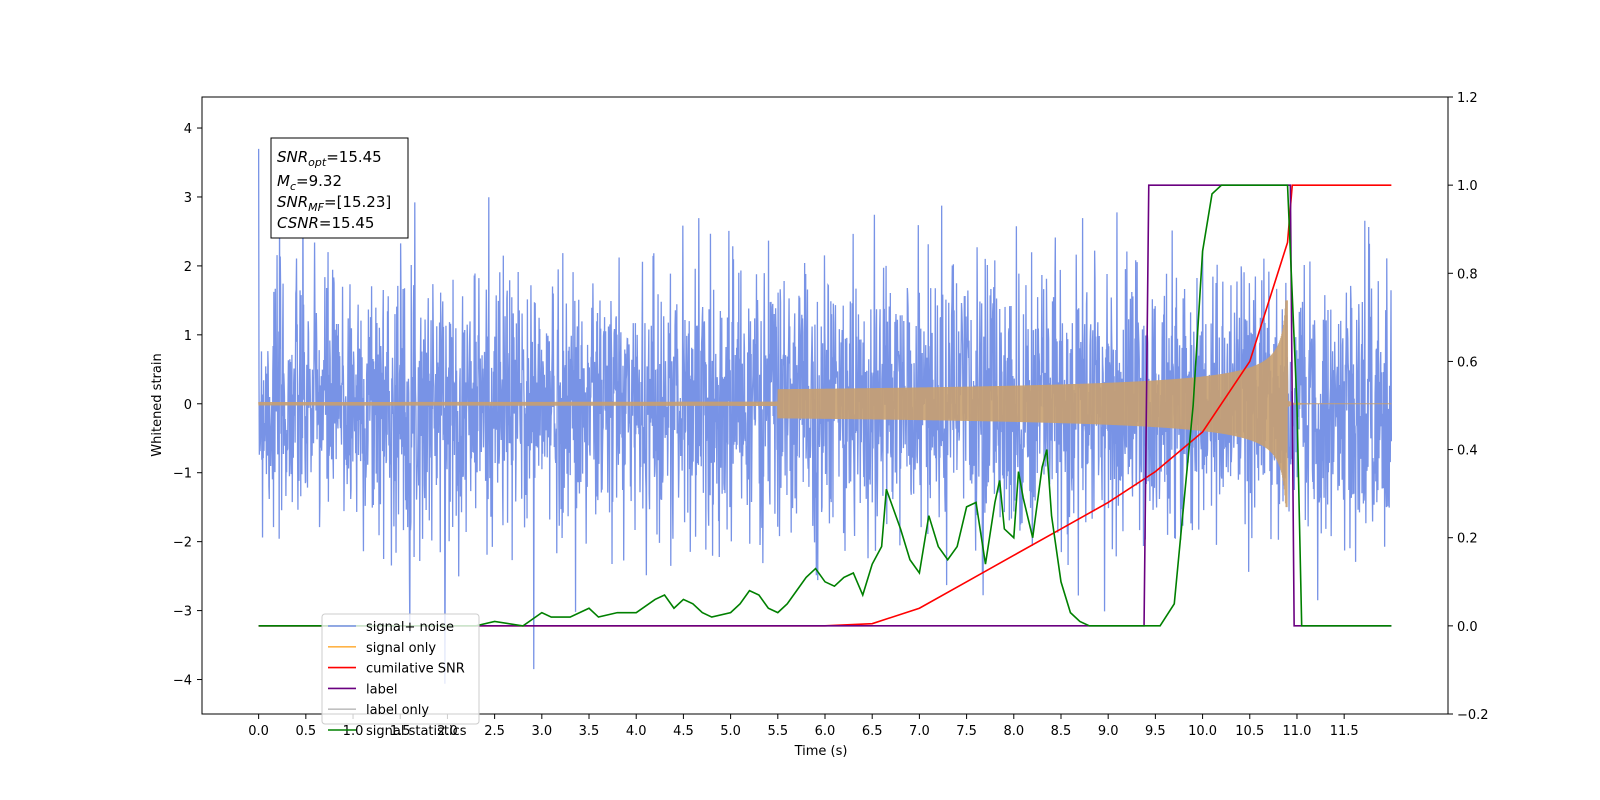 This screenshot has width=1600, height=800. What do you see at coordinates (1467, 274) in the screenshot?
I see `y-right-tick-label: 0.8` at bounding box center [1467, 274].